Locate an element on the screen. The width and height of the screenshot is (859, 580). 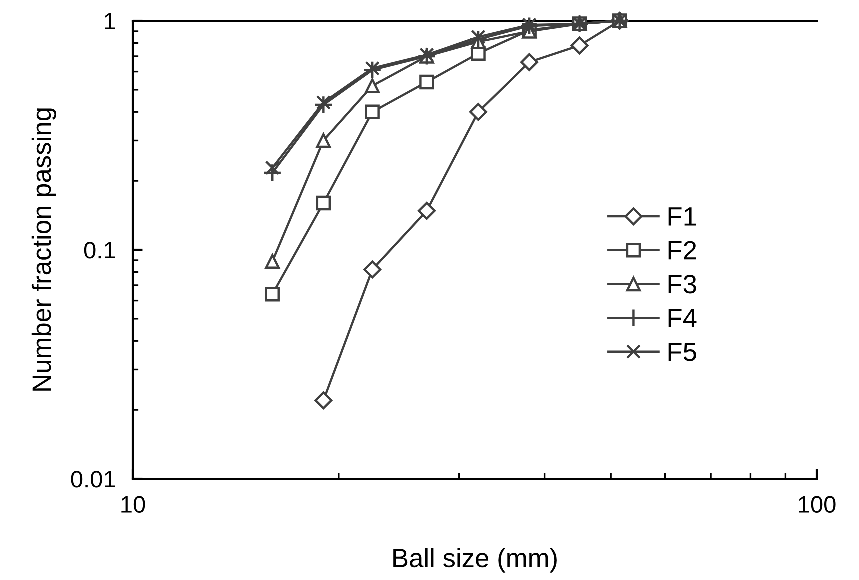
y-tick-label: 0.1 is located at coordinates (100, 250).